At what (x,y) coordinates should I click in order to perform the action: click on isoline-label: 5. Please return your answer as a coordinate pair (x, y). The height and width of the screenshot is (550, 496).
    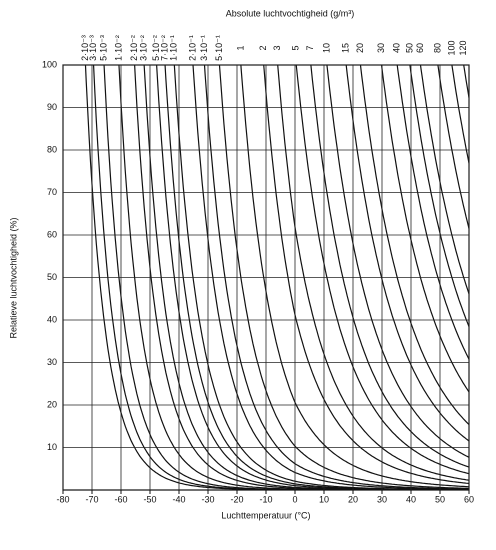
    Looking at the image, I should click on (296, 47).